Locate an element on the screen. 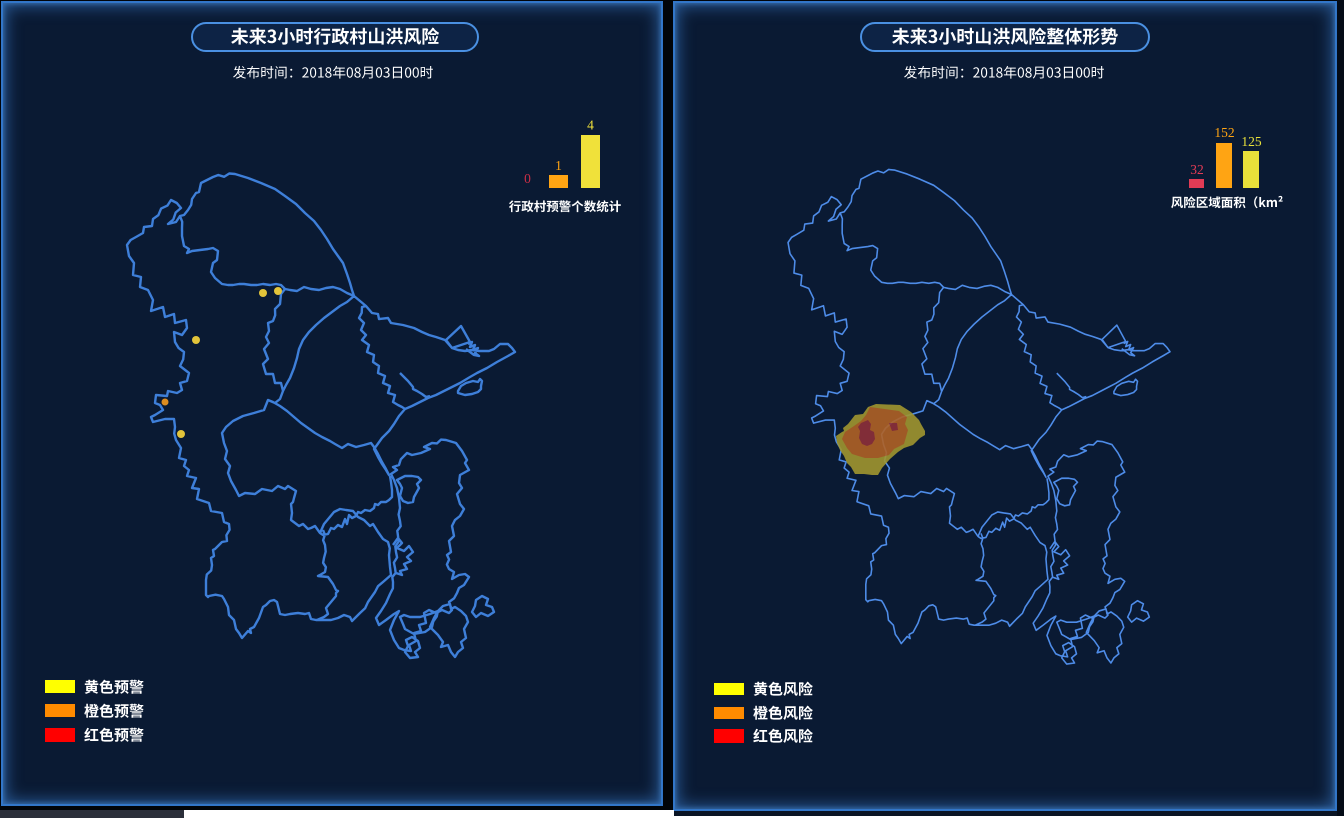  svg-text: 152 is located at coordinates (1224, 132).